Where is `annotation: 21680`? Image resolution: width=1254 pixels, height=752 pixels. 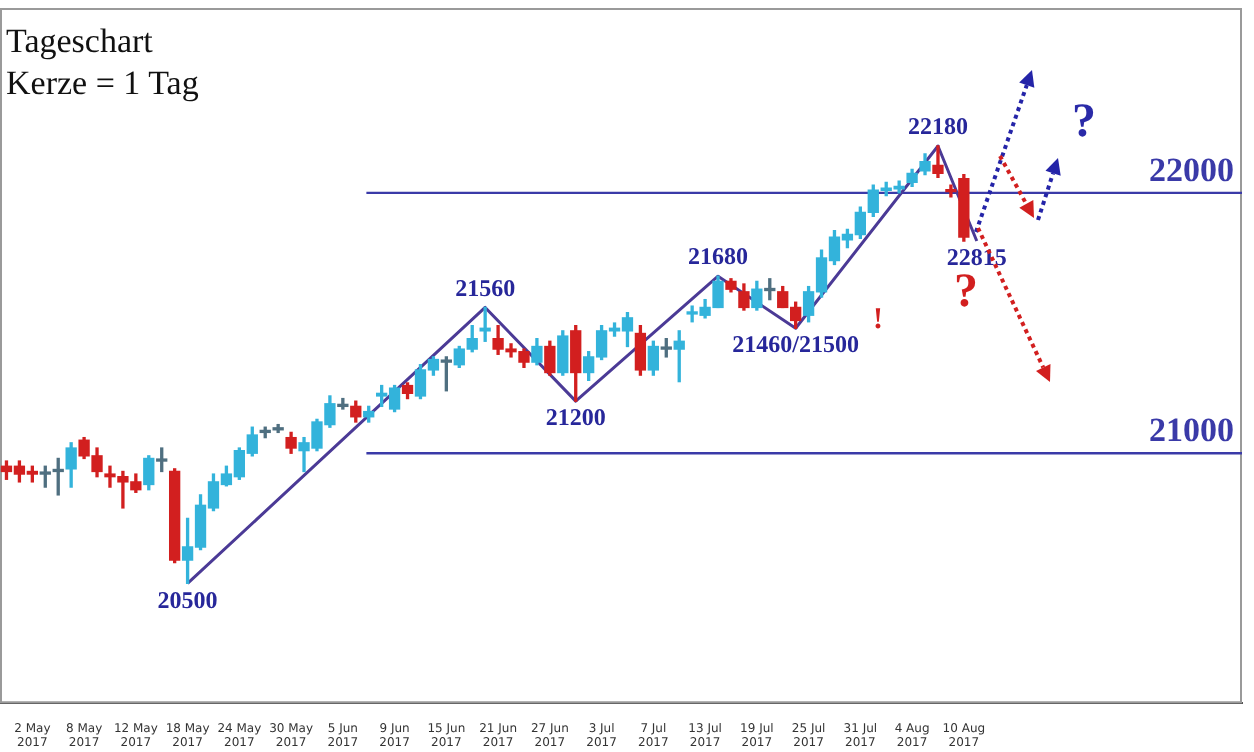
annotation: 21680 is located at coordinates (718, 256).